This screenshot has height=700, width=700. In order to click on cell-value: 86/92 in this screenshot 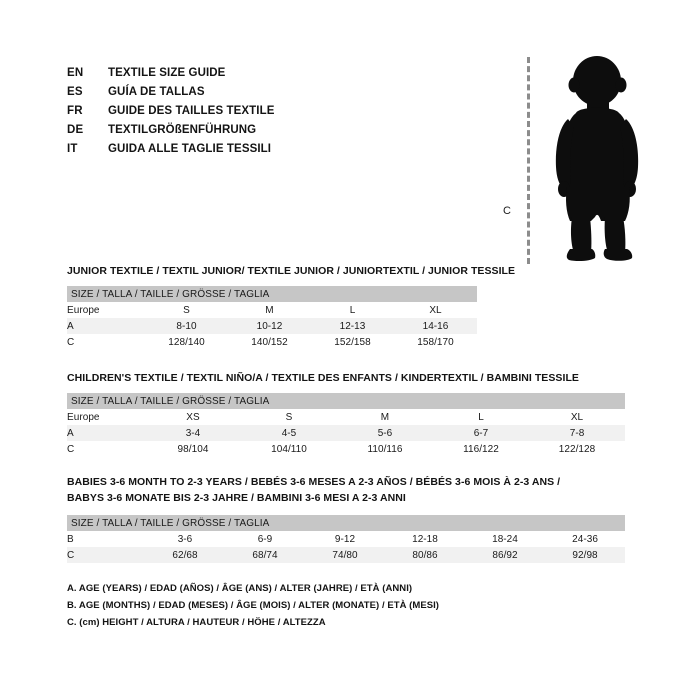, I will do `click(505, 555)`.